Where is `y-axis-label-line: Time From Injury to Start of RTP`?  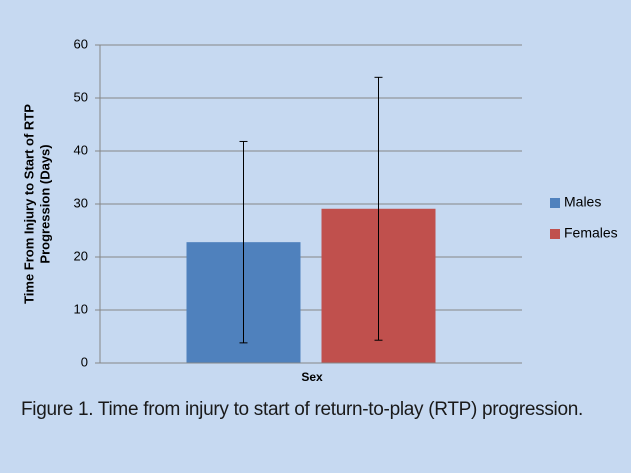 y-axis-label-line: Time From Injury to Start of RTP is located at coordinates (28, 204).